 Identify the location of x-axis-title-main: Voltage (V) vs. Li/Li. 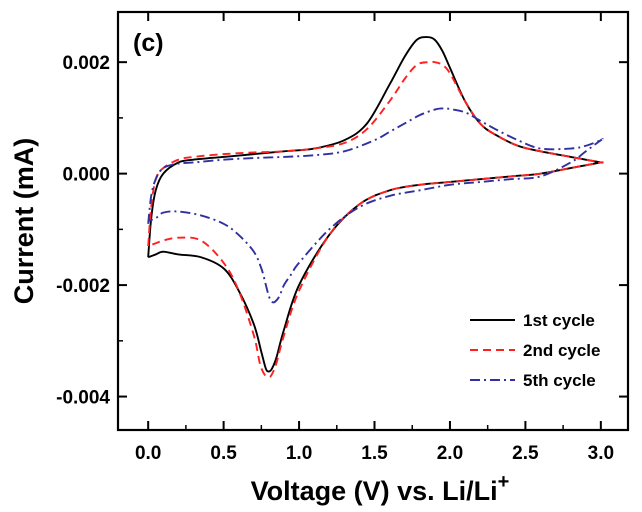
(374, 491).